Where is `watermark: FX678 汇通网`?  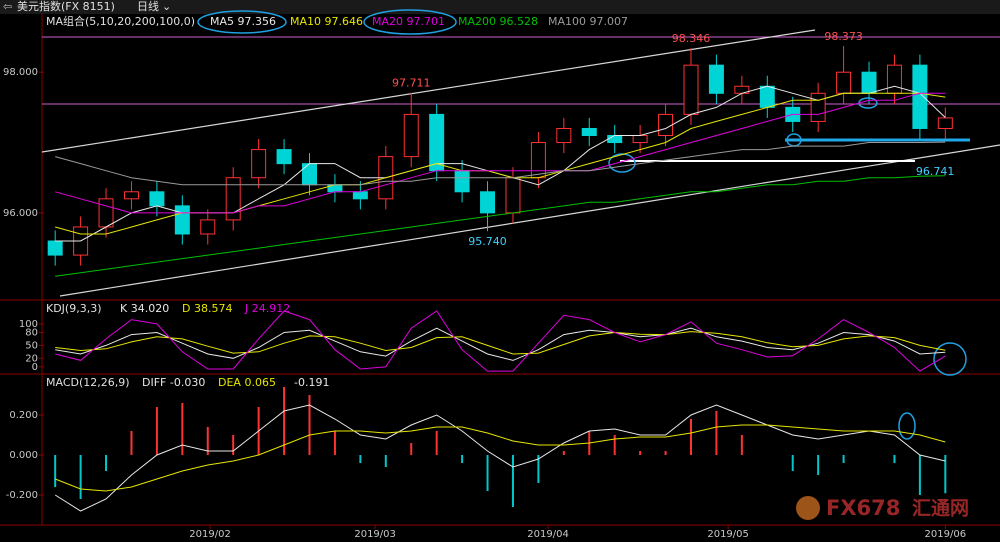 watermark: FX678 汇通网 is located at coordinates (882, 508).